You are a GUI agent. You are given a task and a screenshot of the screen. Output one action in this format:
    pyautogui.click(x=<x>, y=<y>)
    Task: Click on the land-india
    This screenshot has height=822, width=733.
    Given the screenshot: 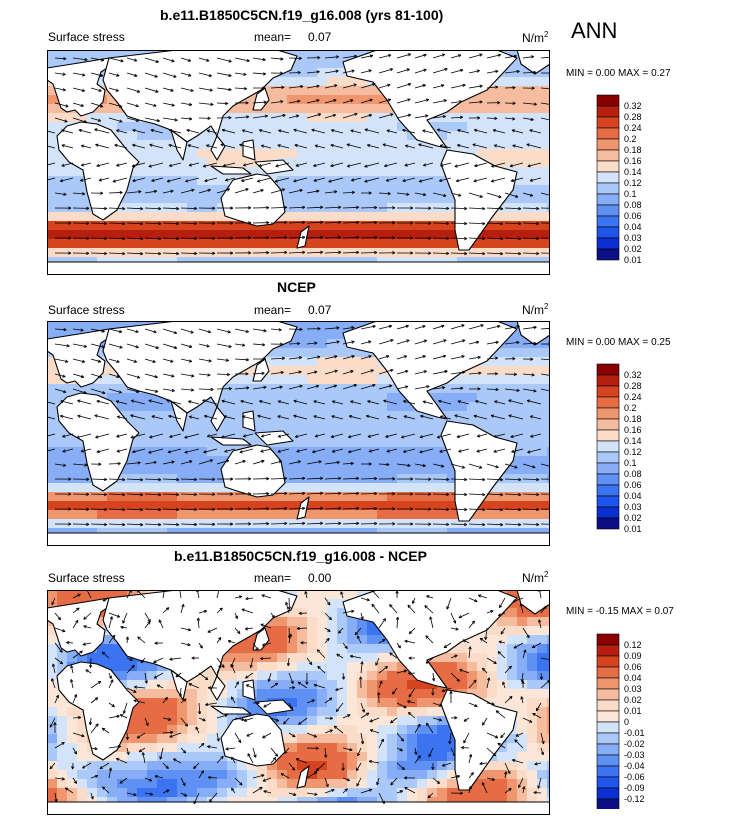 What is the action you would take?
    pyautogui.click(x=179, y=145)
    